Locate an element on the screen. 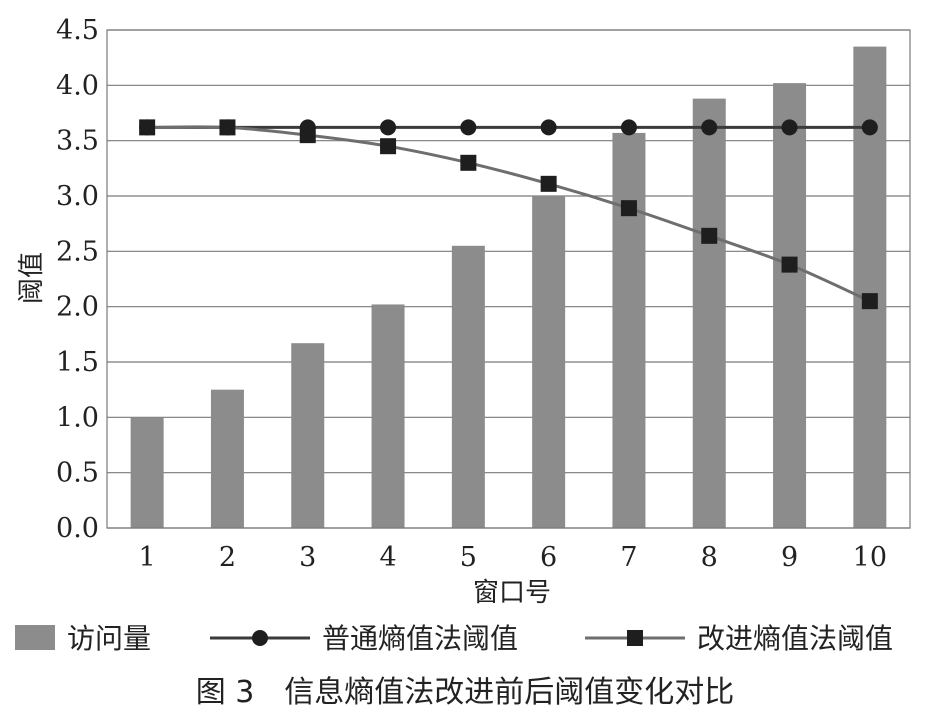  y-tick-label: 2.5 is located at coordinates (77, 251).